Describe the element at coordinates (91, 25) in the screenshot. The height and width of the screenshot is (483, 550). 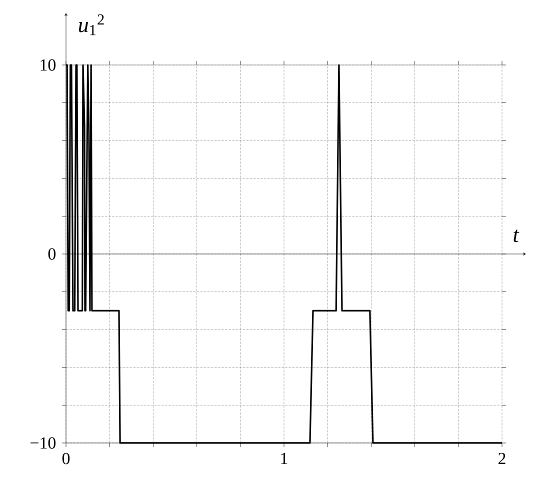
I see `y-axis-title: u$_{1}$2` at that location.